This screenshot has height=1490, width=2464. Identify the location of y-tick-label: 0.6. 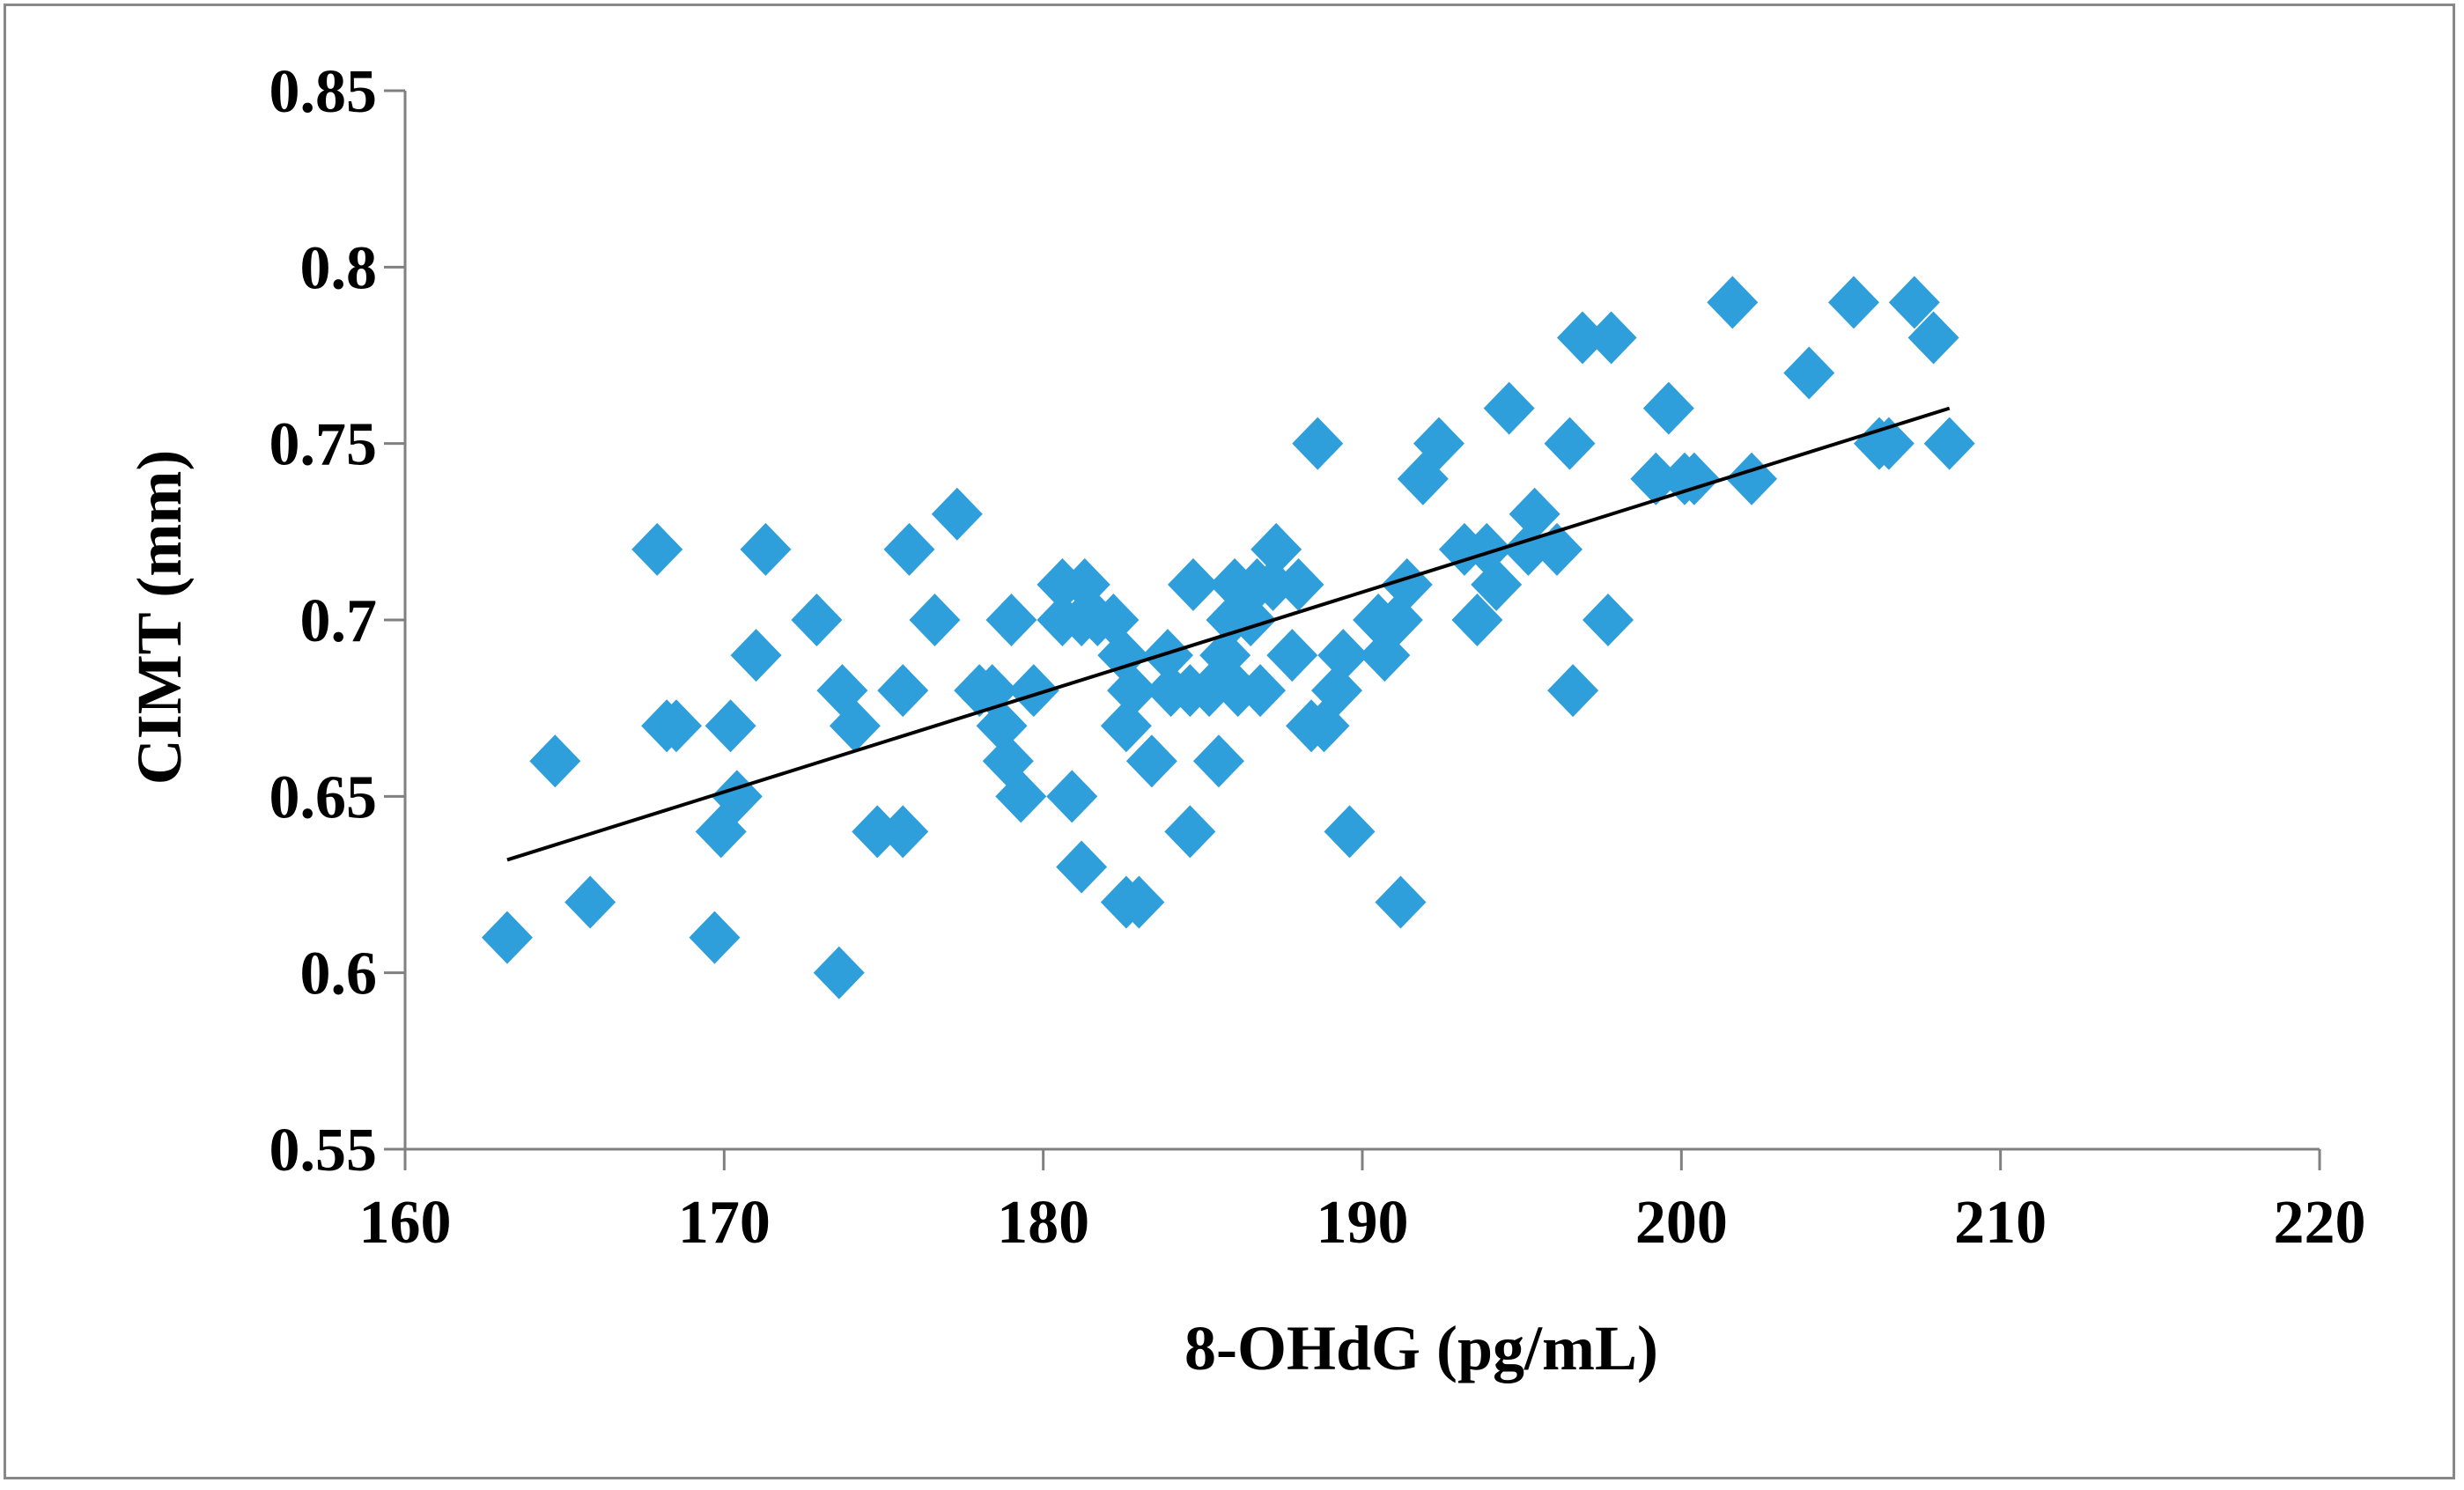
(339, 974).